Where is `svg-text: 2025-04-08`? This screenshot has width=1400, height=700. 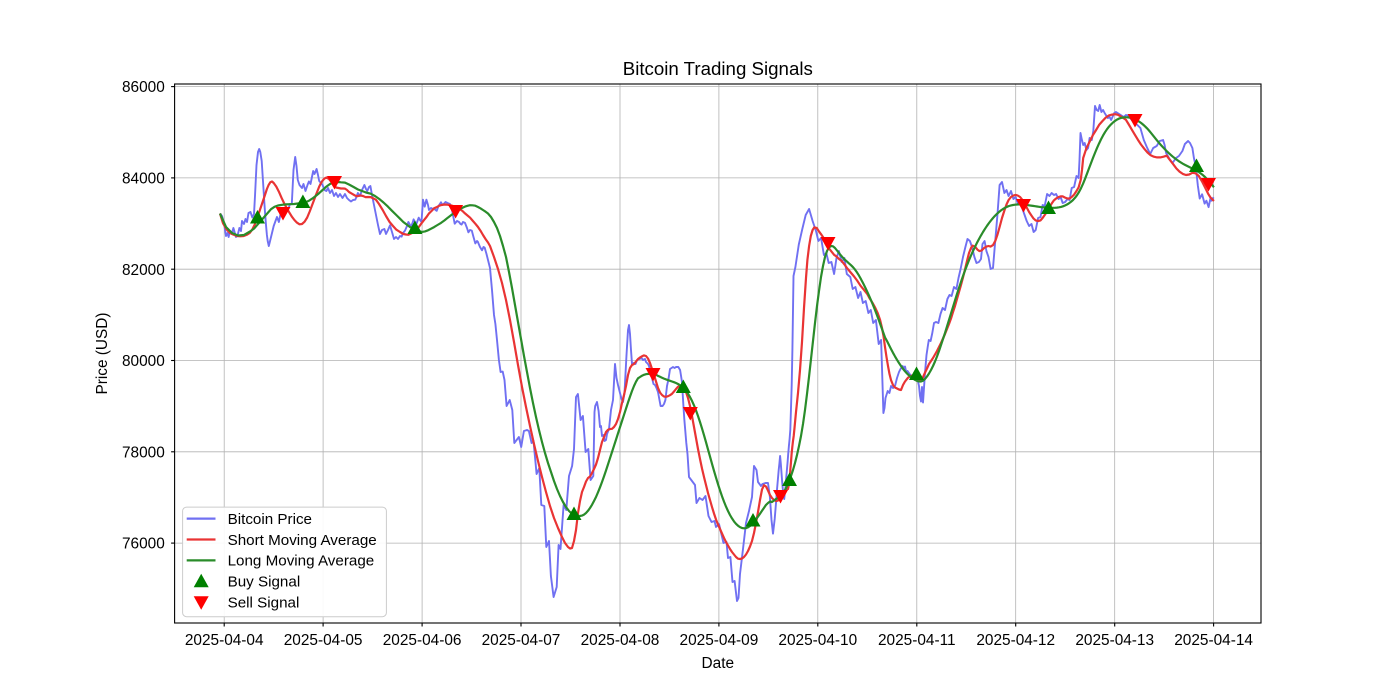
svg-text: 2025-04-08 is located at coordinates (620, 640).